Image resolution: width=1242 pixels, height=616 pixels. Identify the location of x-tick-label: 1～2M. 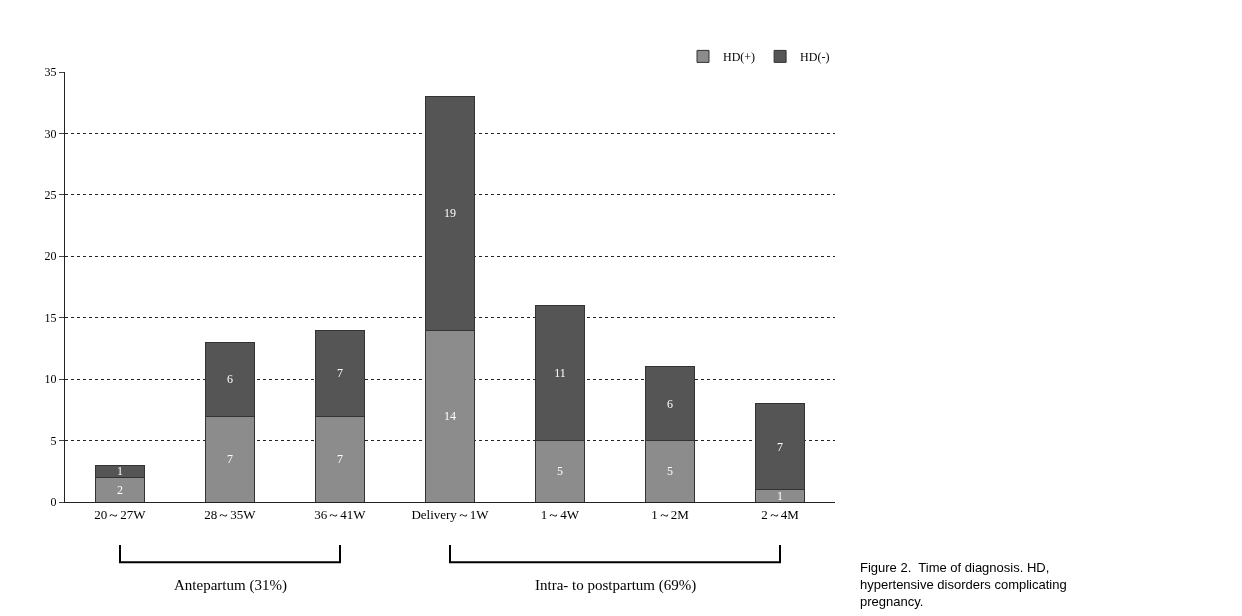
(670, 514).